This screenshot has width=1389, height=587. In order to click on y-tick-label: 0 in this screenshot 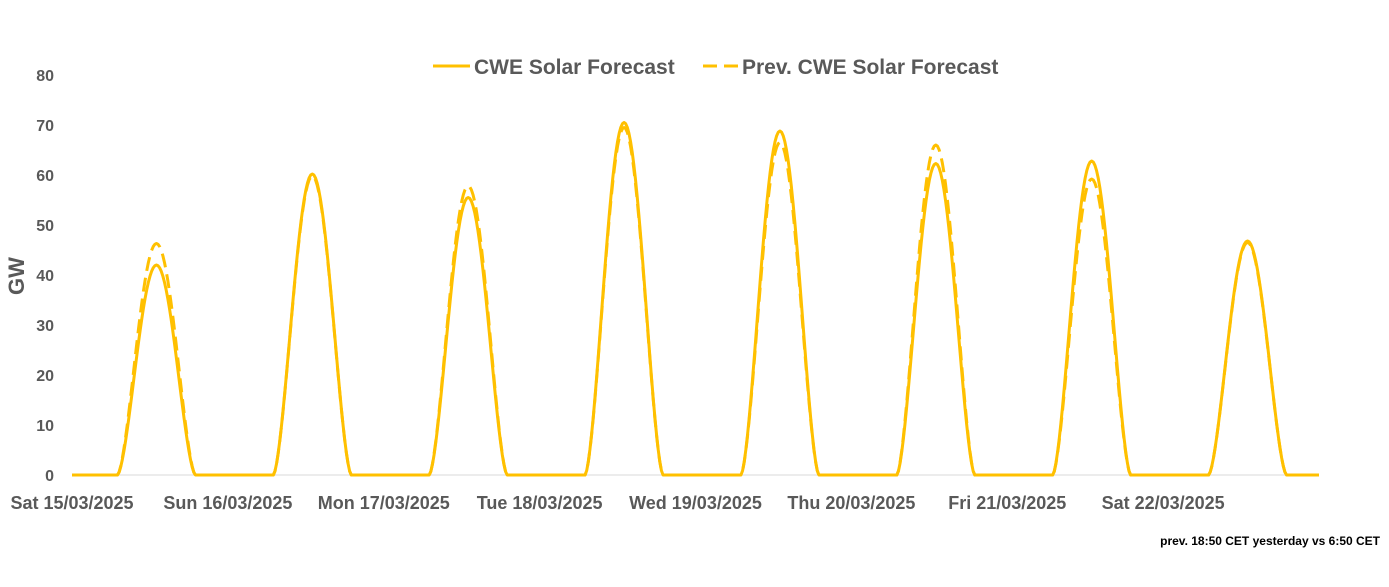, I will do `click(49, 476)`.